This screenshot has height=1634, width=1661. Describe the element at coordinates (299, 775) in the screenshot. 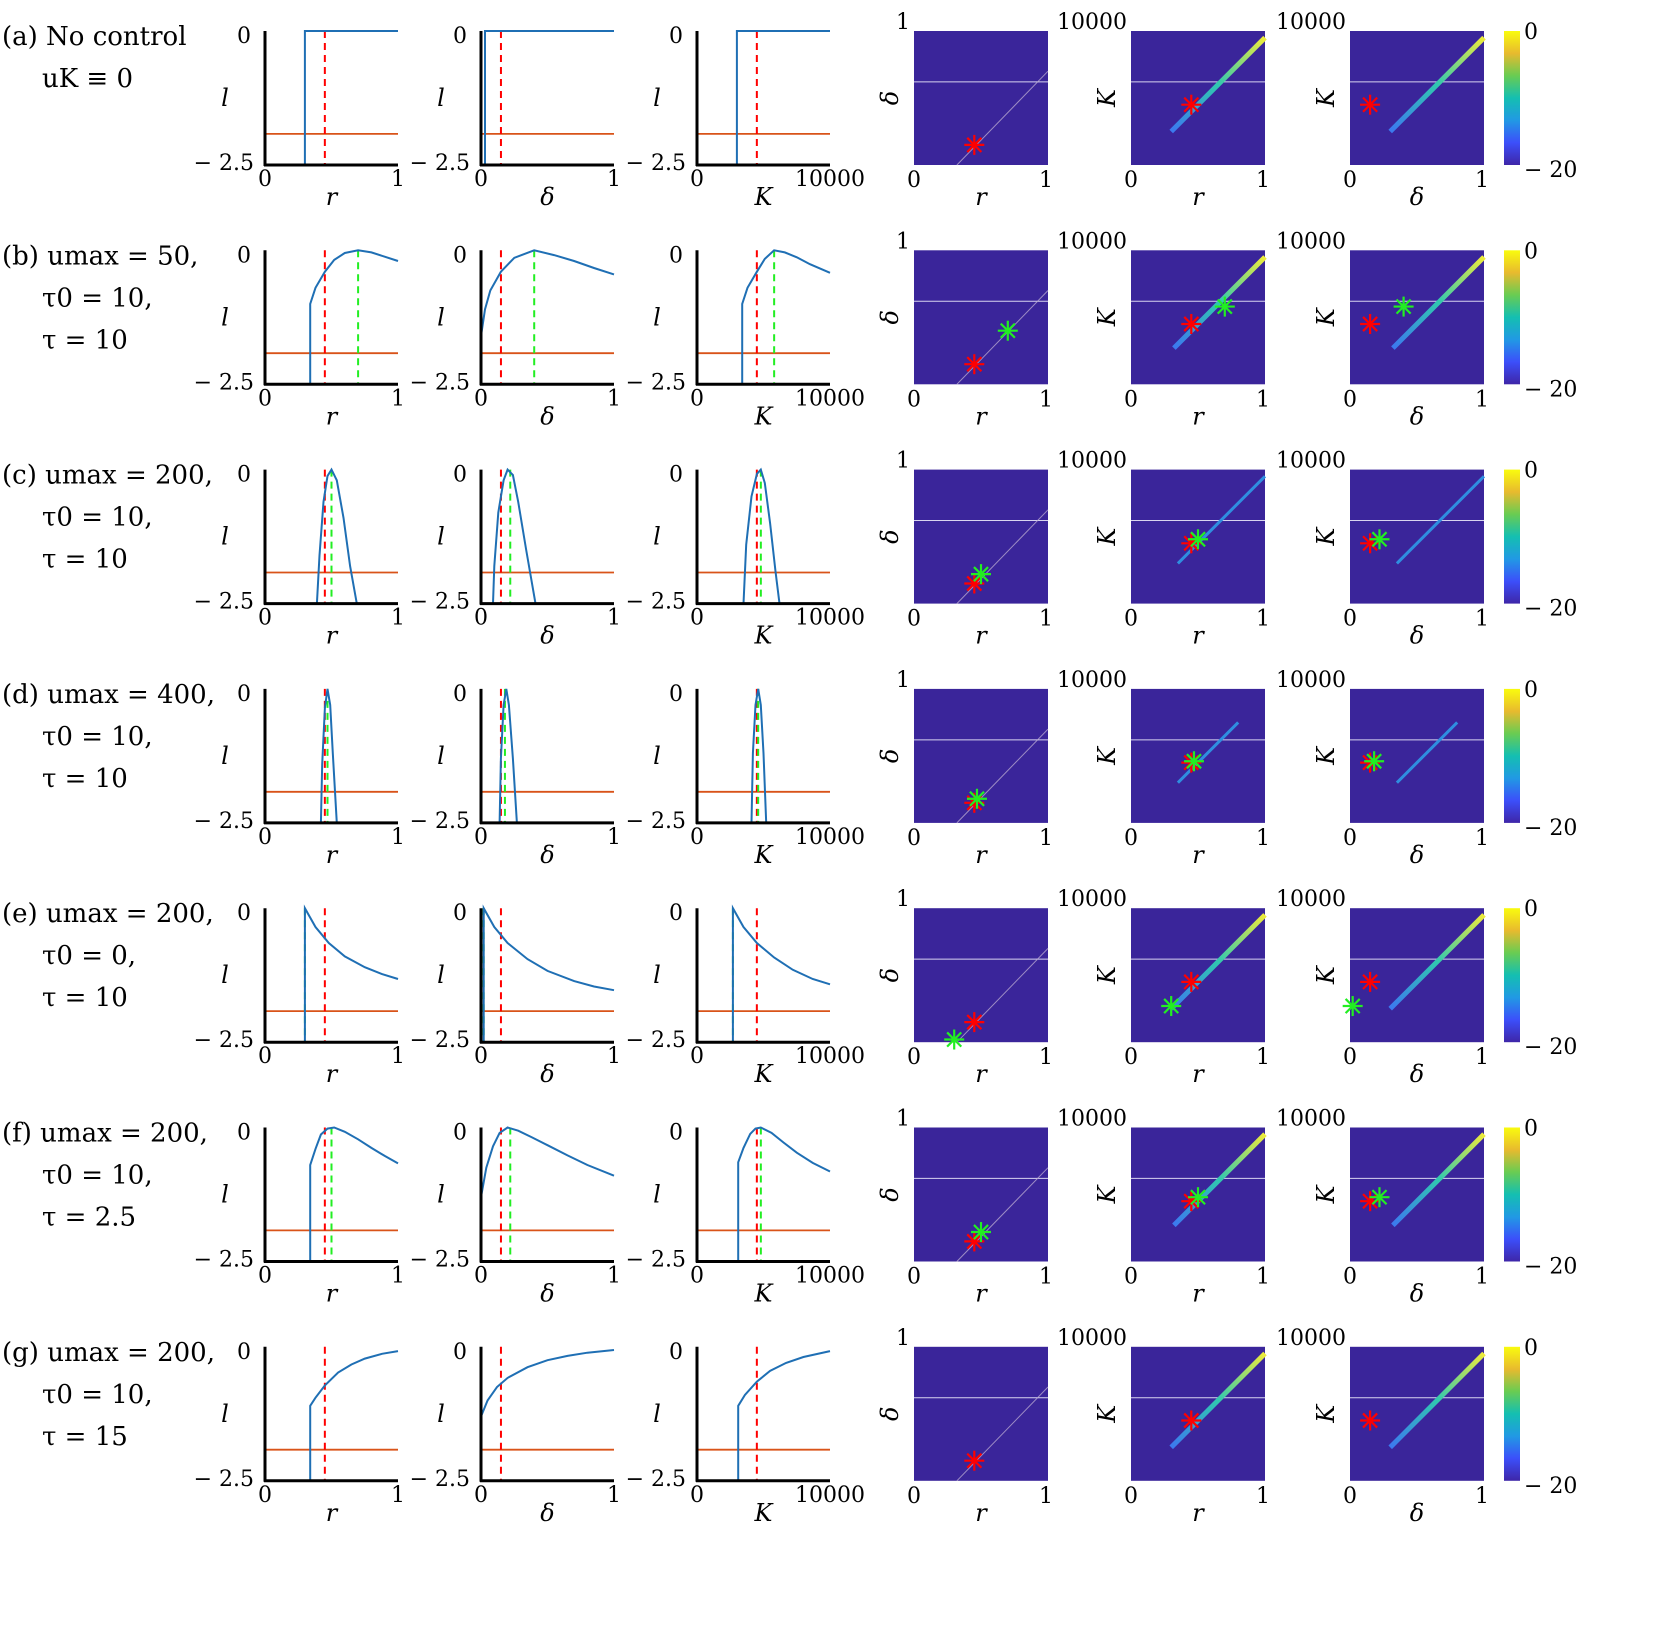

I see `profile-panel-d-1: 0− 2.50 1lr` at that location.